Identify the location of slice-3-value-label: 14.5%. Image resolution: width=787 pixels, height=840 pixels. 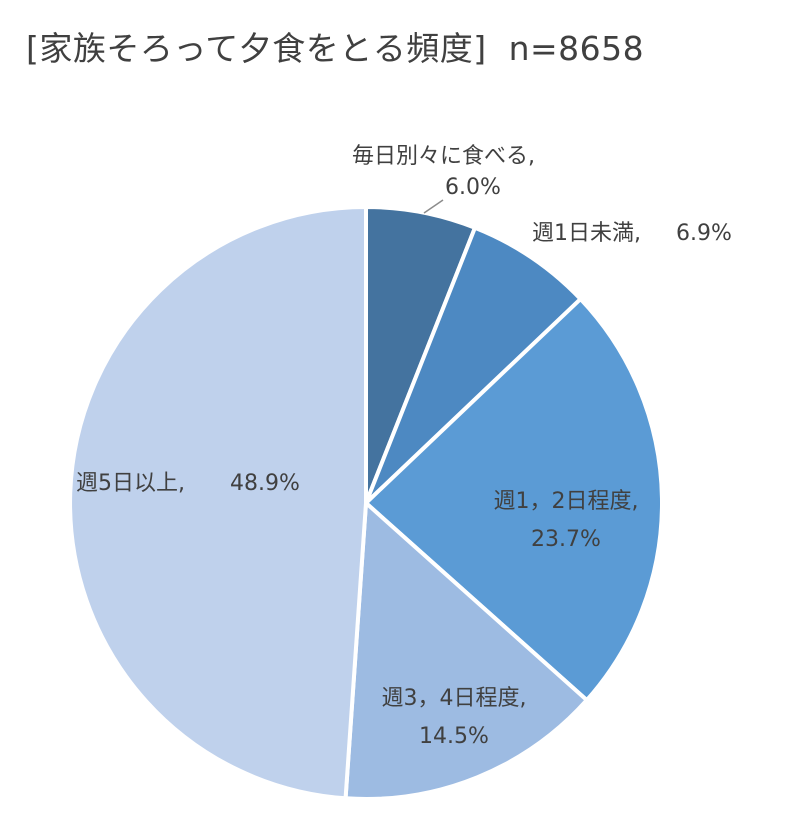
(454, 736).